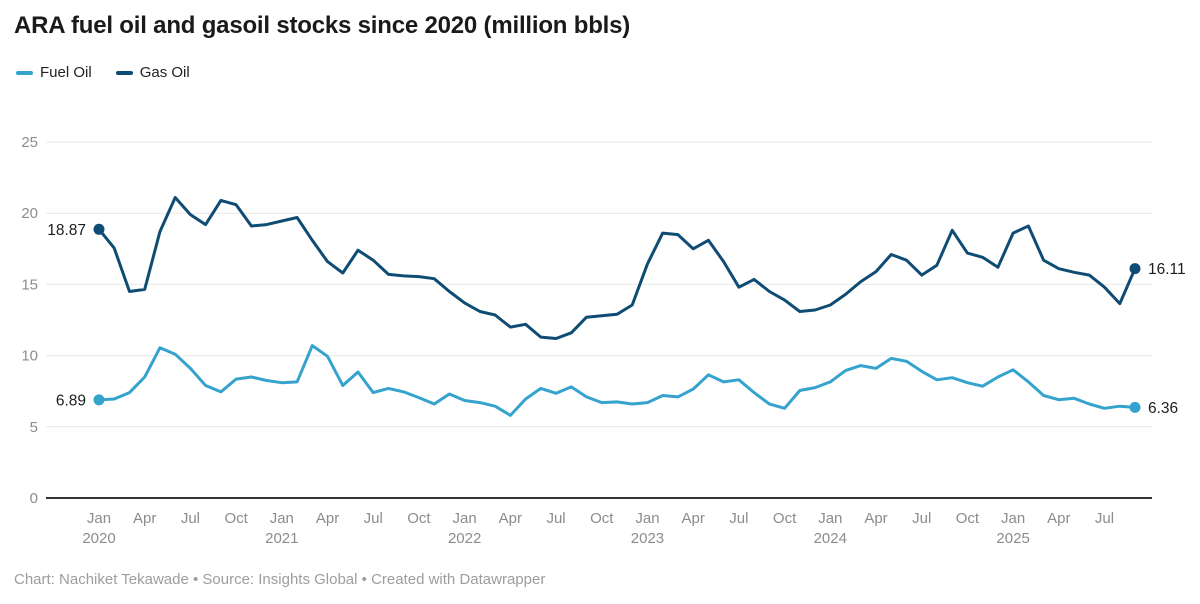  What do you see at coordinates (29, 213) in the screenshot?
I see `y-axis-tick-label: 20` at bounding box center [29, 213].